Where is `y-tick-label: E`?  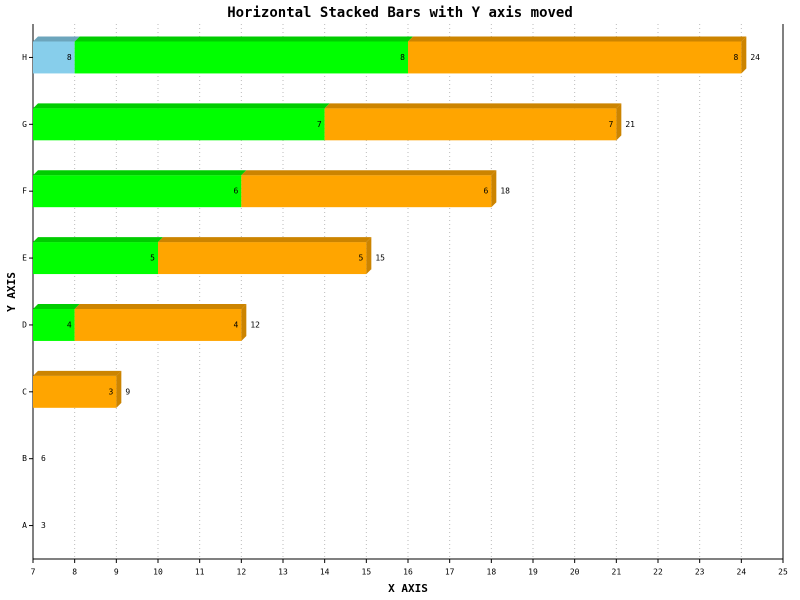 y-tick-label: E is located at coordinates (24, 258).